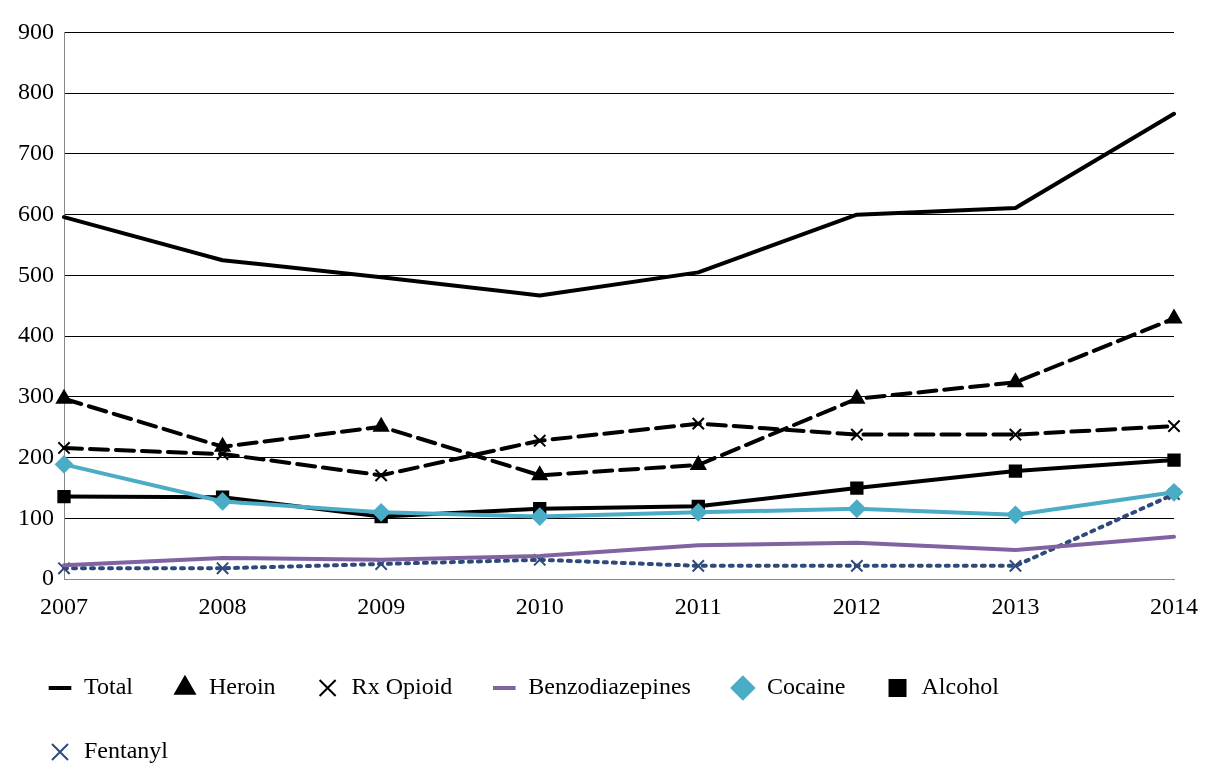  Describe the element at coordinates (539, 605) in the screenshot. I see `x-tick-label: 2010` at that location.